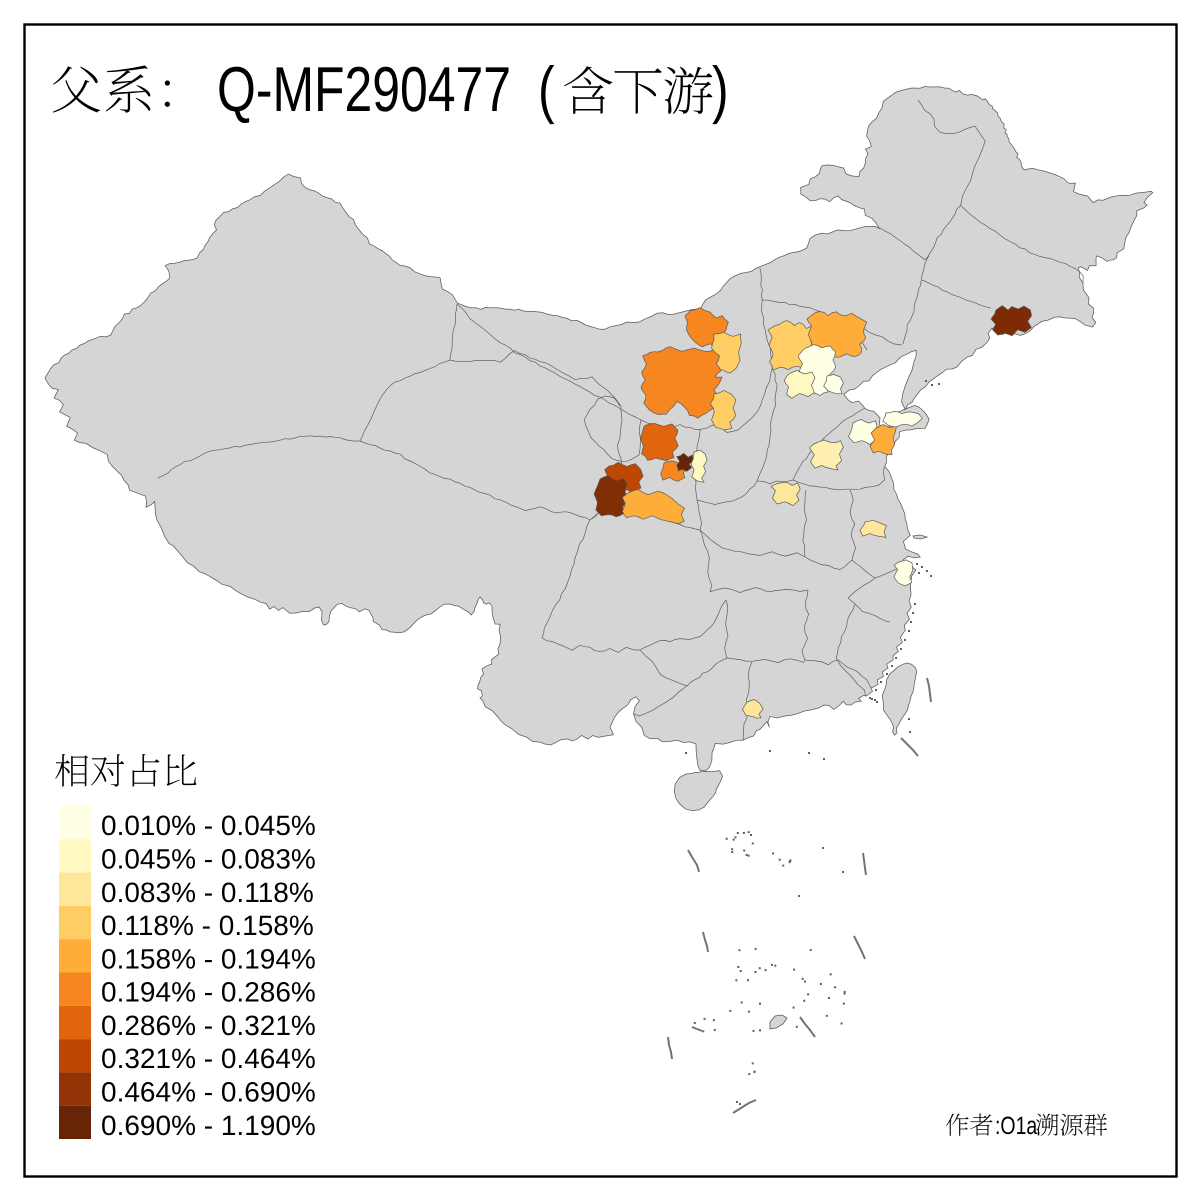 This screenshot has width=1200, height=1200. I want to click on svg-text: 0.083% - 0.118%, so click(207, 892).